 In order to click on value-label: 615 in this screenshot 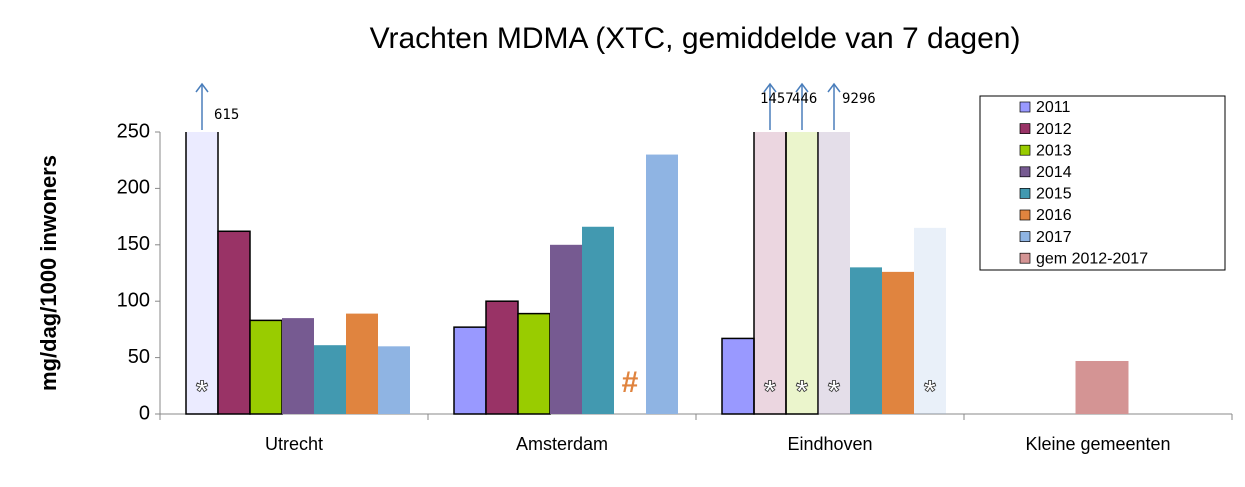, I will do `click(226, 115)`.